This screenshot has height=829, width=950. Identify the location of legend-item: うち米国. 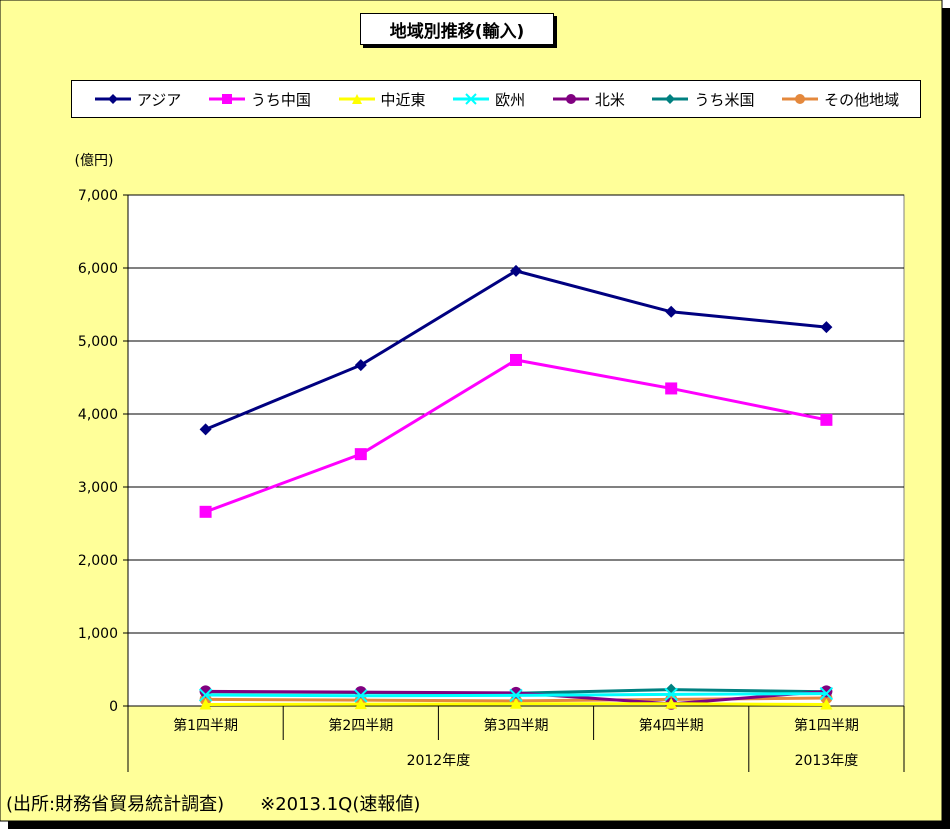
(702, 99).